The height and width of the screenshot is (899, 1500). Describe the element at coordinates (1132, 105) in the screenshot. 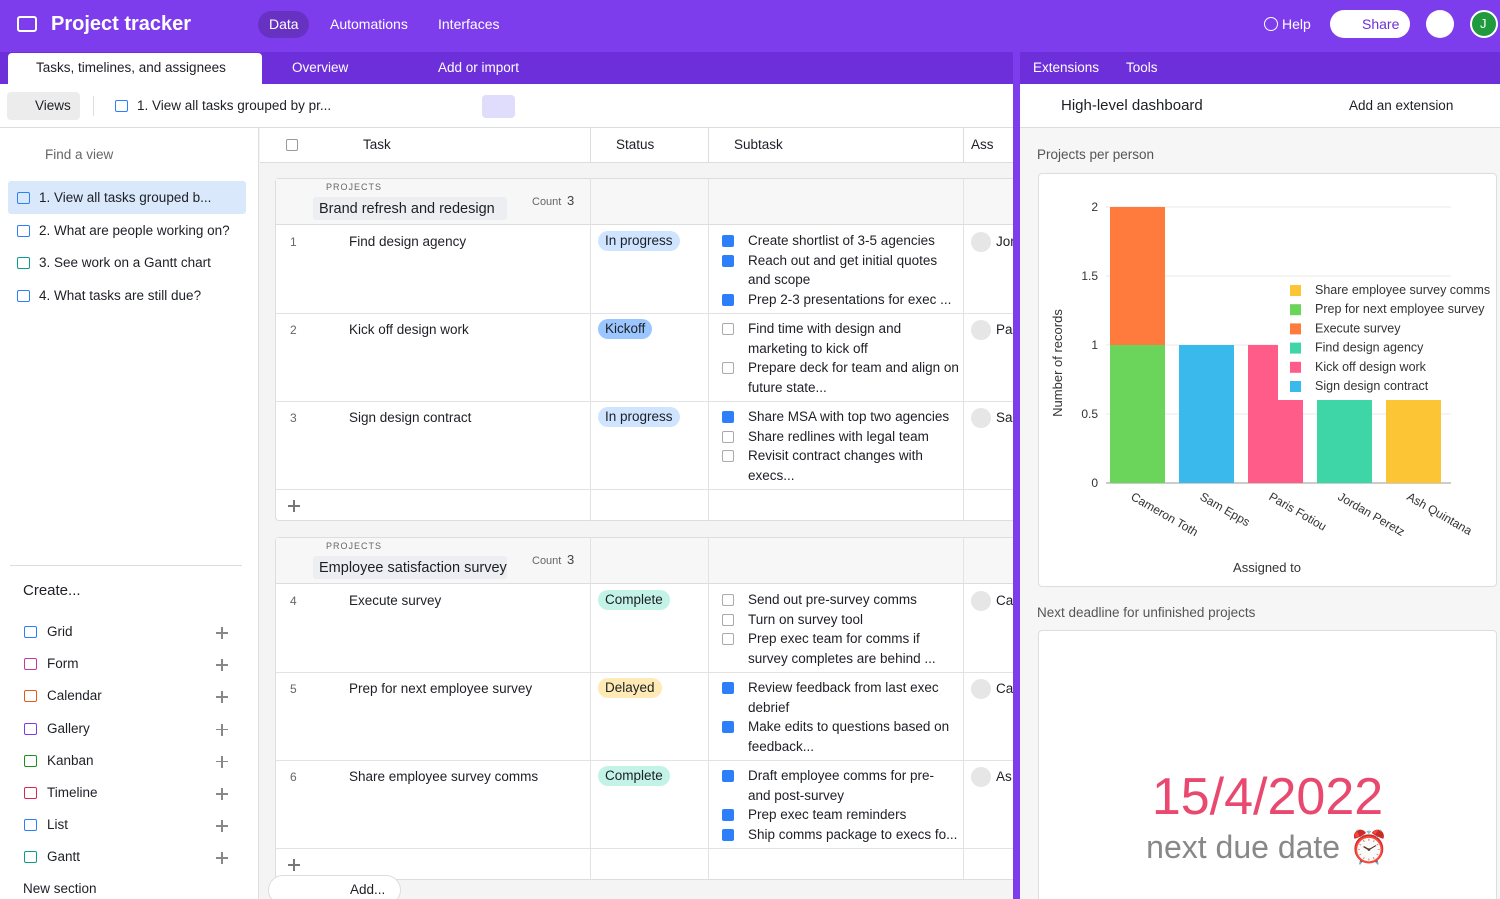

I see `dashboard-title: High-level dashboard` at that location.